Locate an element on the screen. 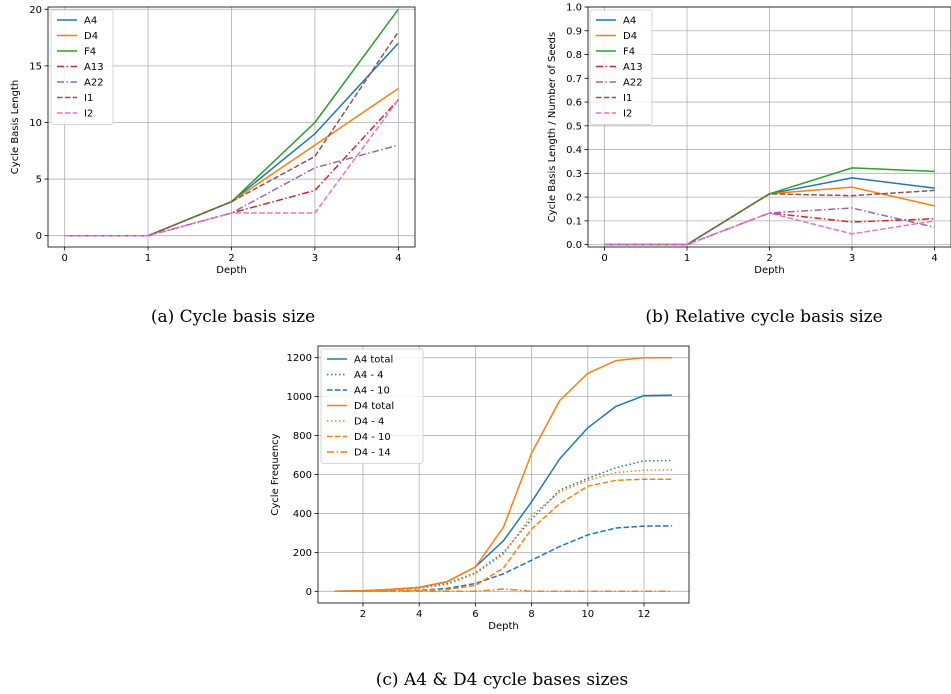 This screenshot has height=694, width=951. x-tick-label: 6 is located at coordinates (475, 614).